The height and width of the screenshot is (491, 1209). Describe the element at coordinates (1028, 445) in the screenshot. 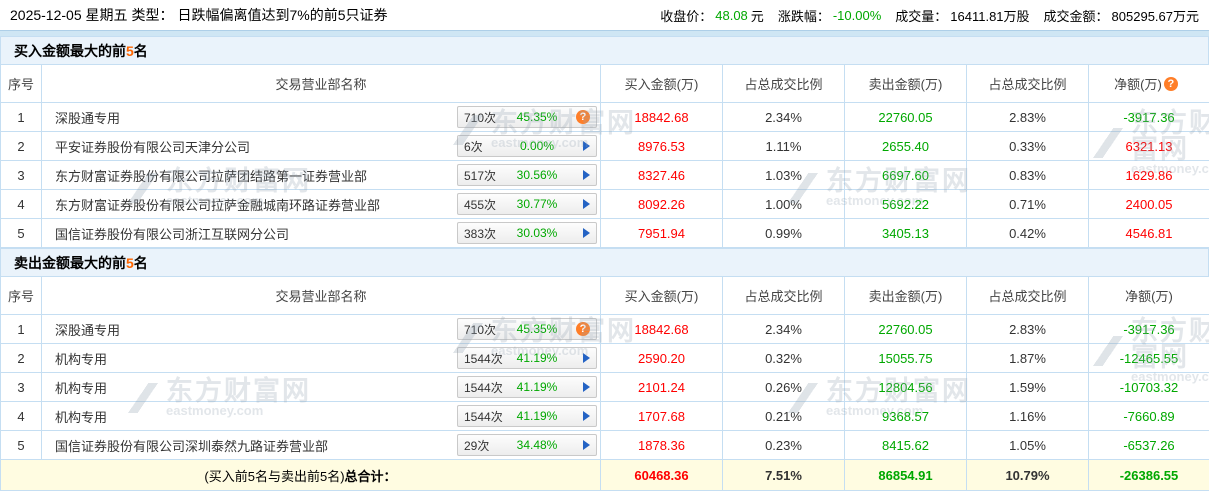

I see `sell-ratio: 1.05%` at that location.